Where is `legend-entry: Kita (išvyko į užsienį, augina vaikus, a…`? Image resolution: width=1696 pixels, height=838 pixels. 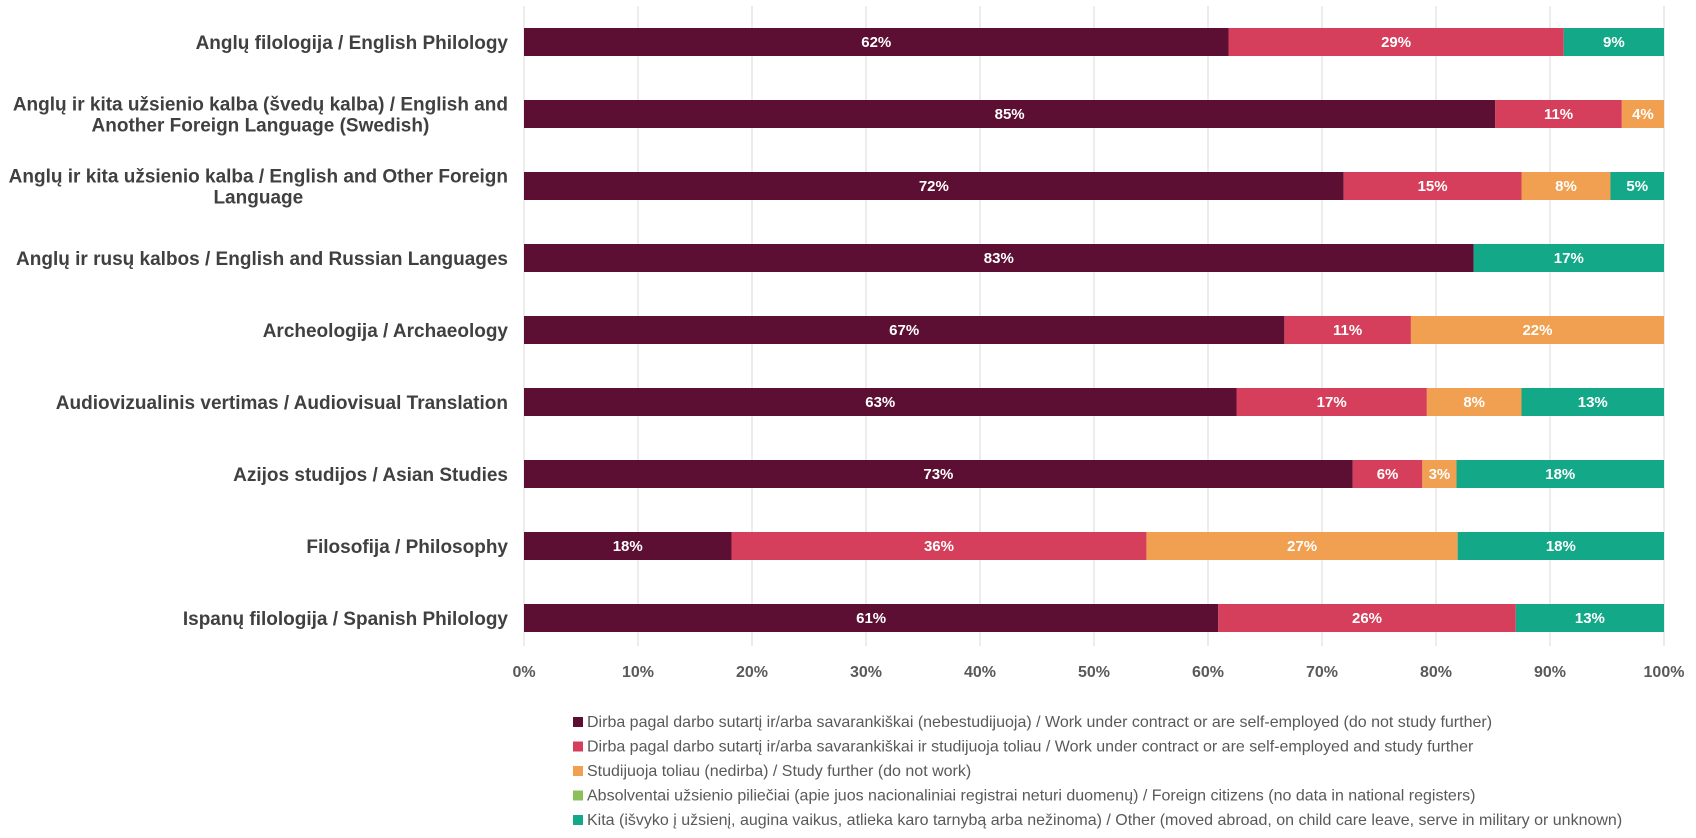
legend-entry: Kita (išvyko į užsienį, augina vaikus, a… is located at coordinates (1104, 820).